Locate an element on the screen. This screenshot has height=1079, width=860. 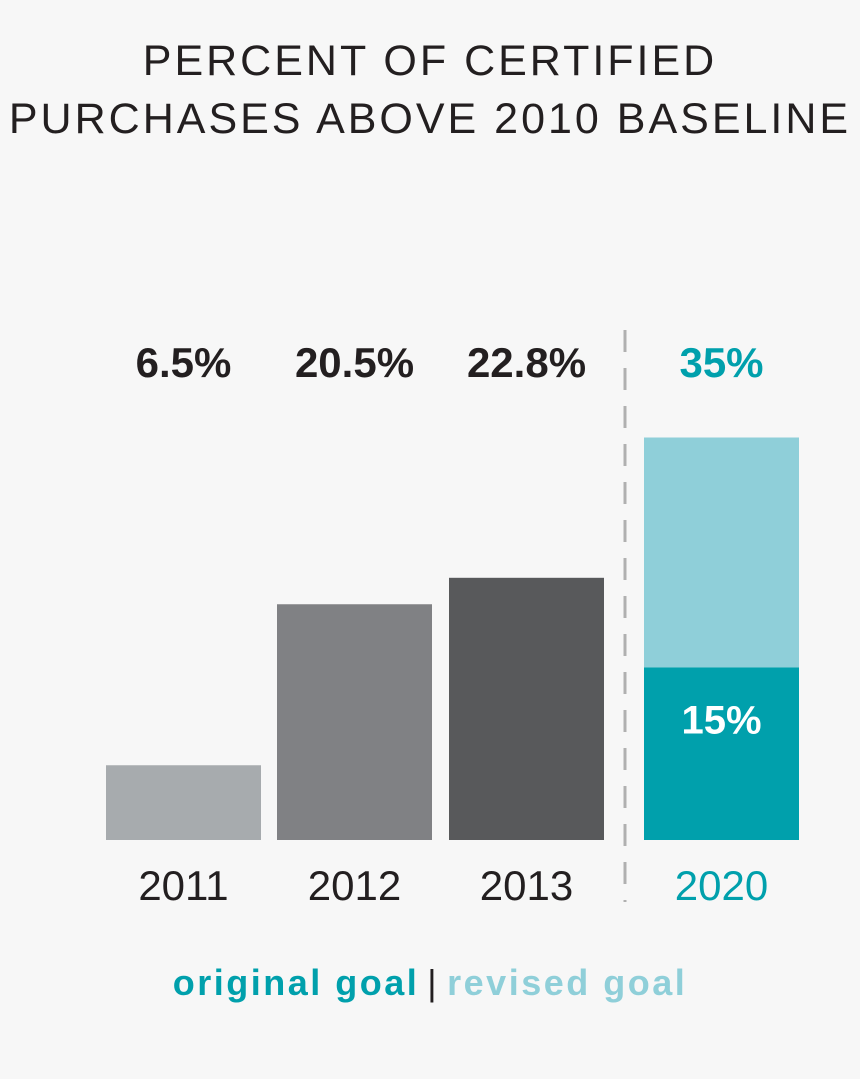
bar-2013 is located at coordinates (526, 708).